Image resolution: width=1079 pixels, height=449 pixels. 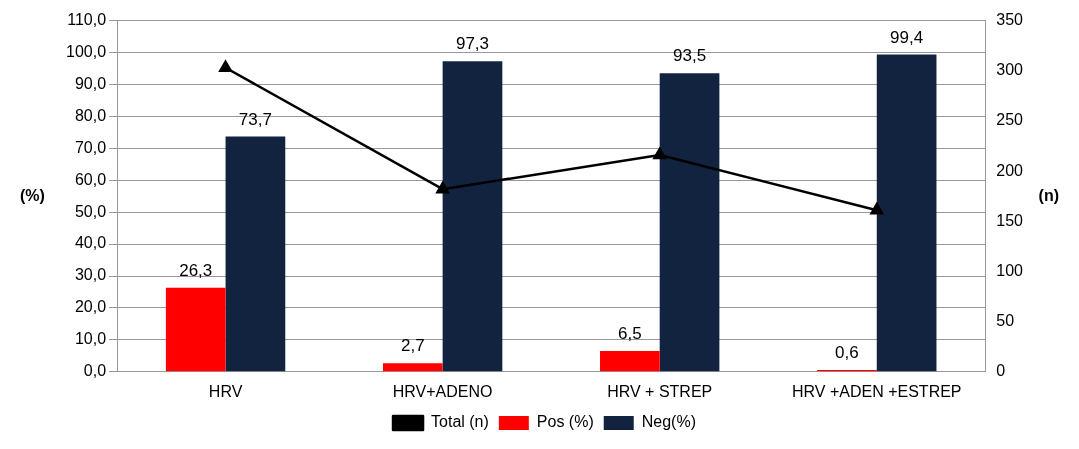 What do you see at coordinates (630, 334) in the screenshot?
I see `data-label: 6,5` at bounding box center [630, 334].